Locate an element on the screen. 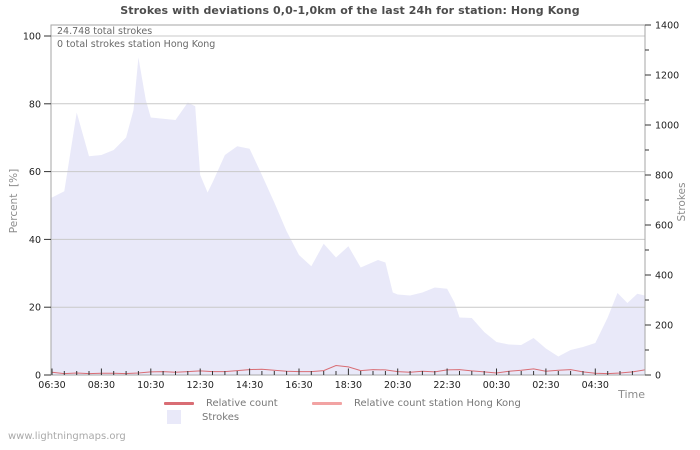 This screenshot has height=450, width=700. x-tick-label: 06:30 is located at coordinates (51, 385).